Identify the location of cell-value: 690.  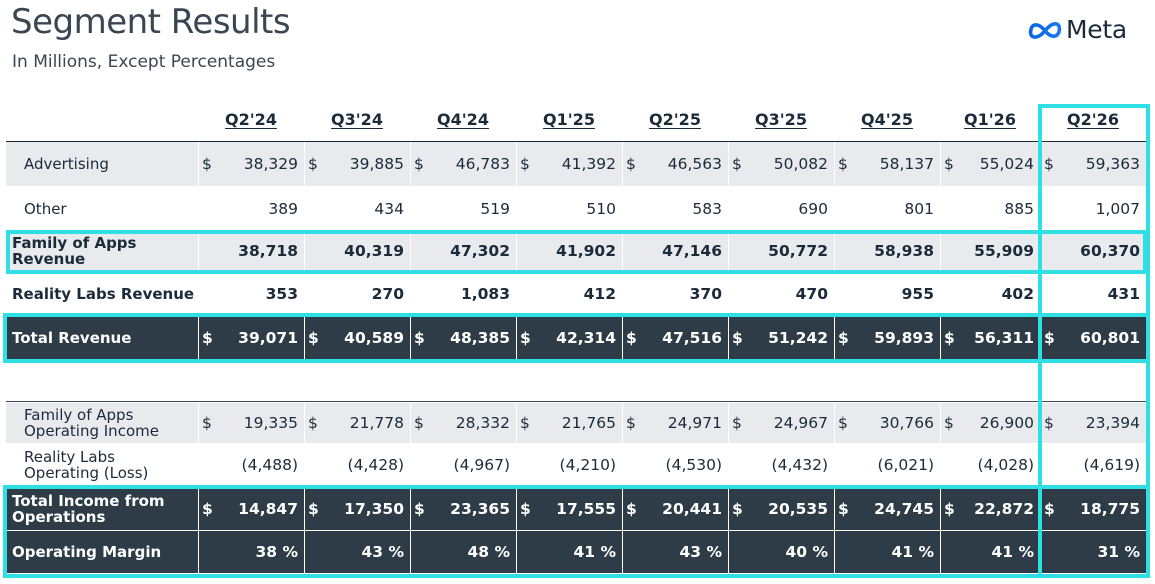
(813, 208).